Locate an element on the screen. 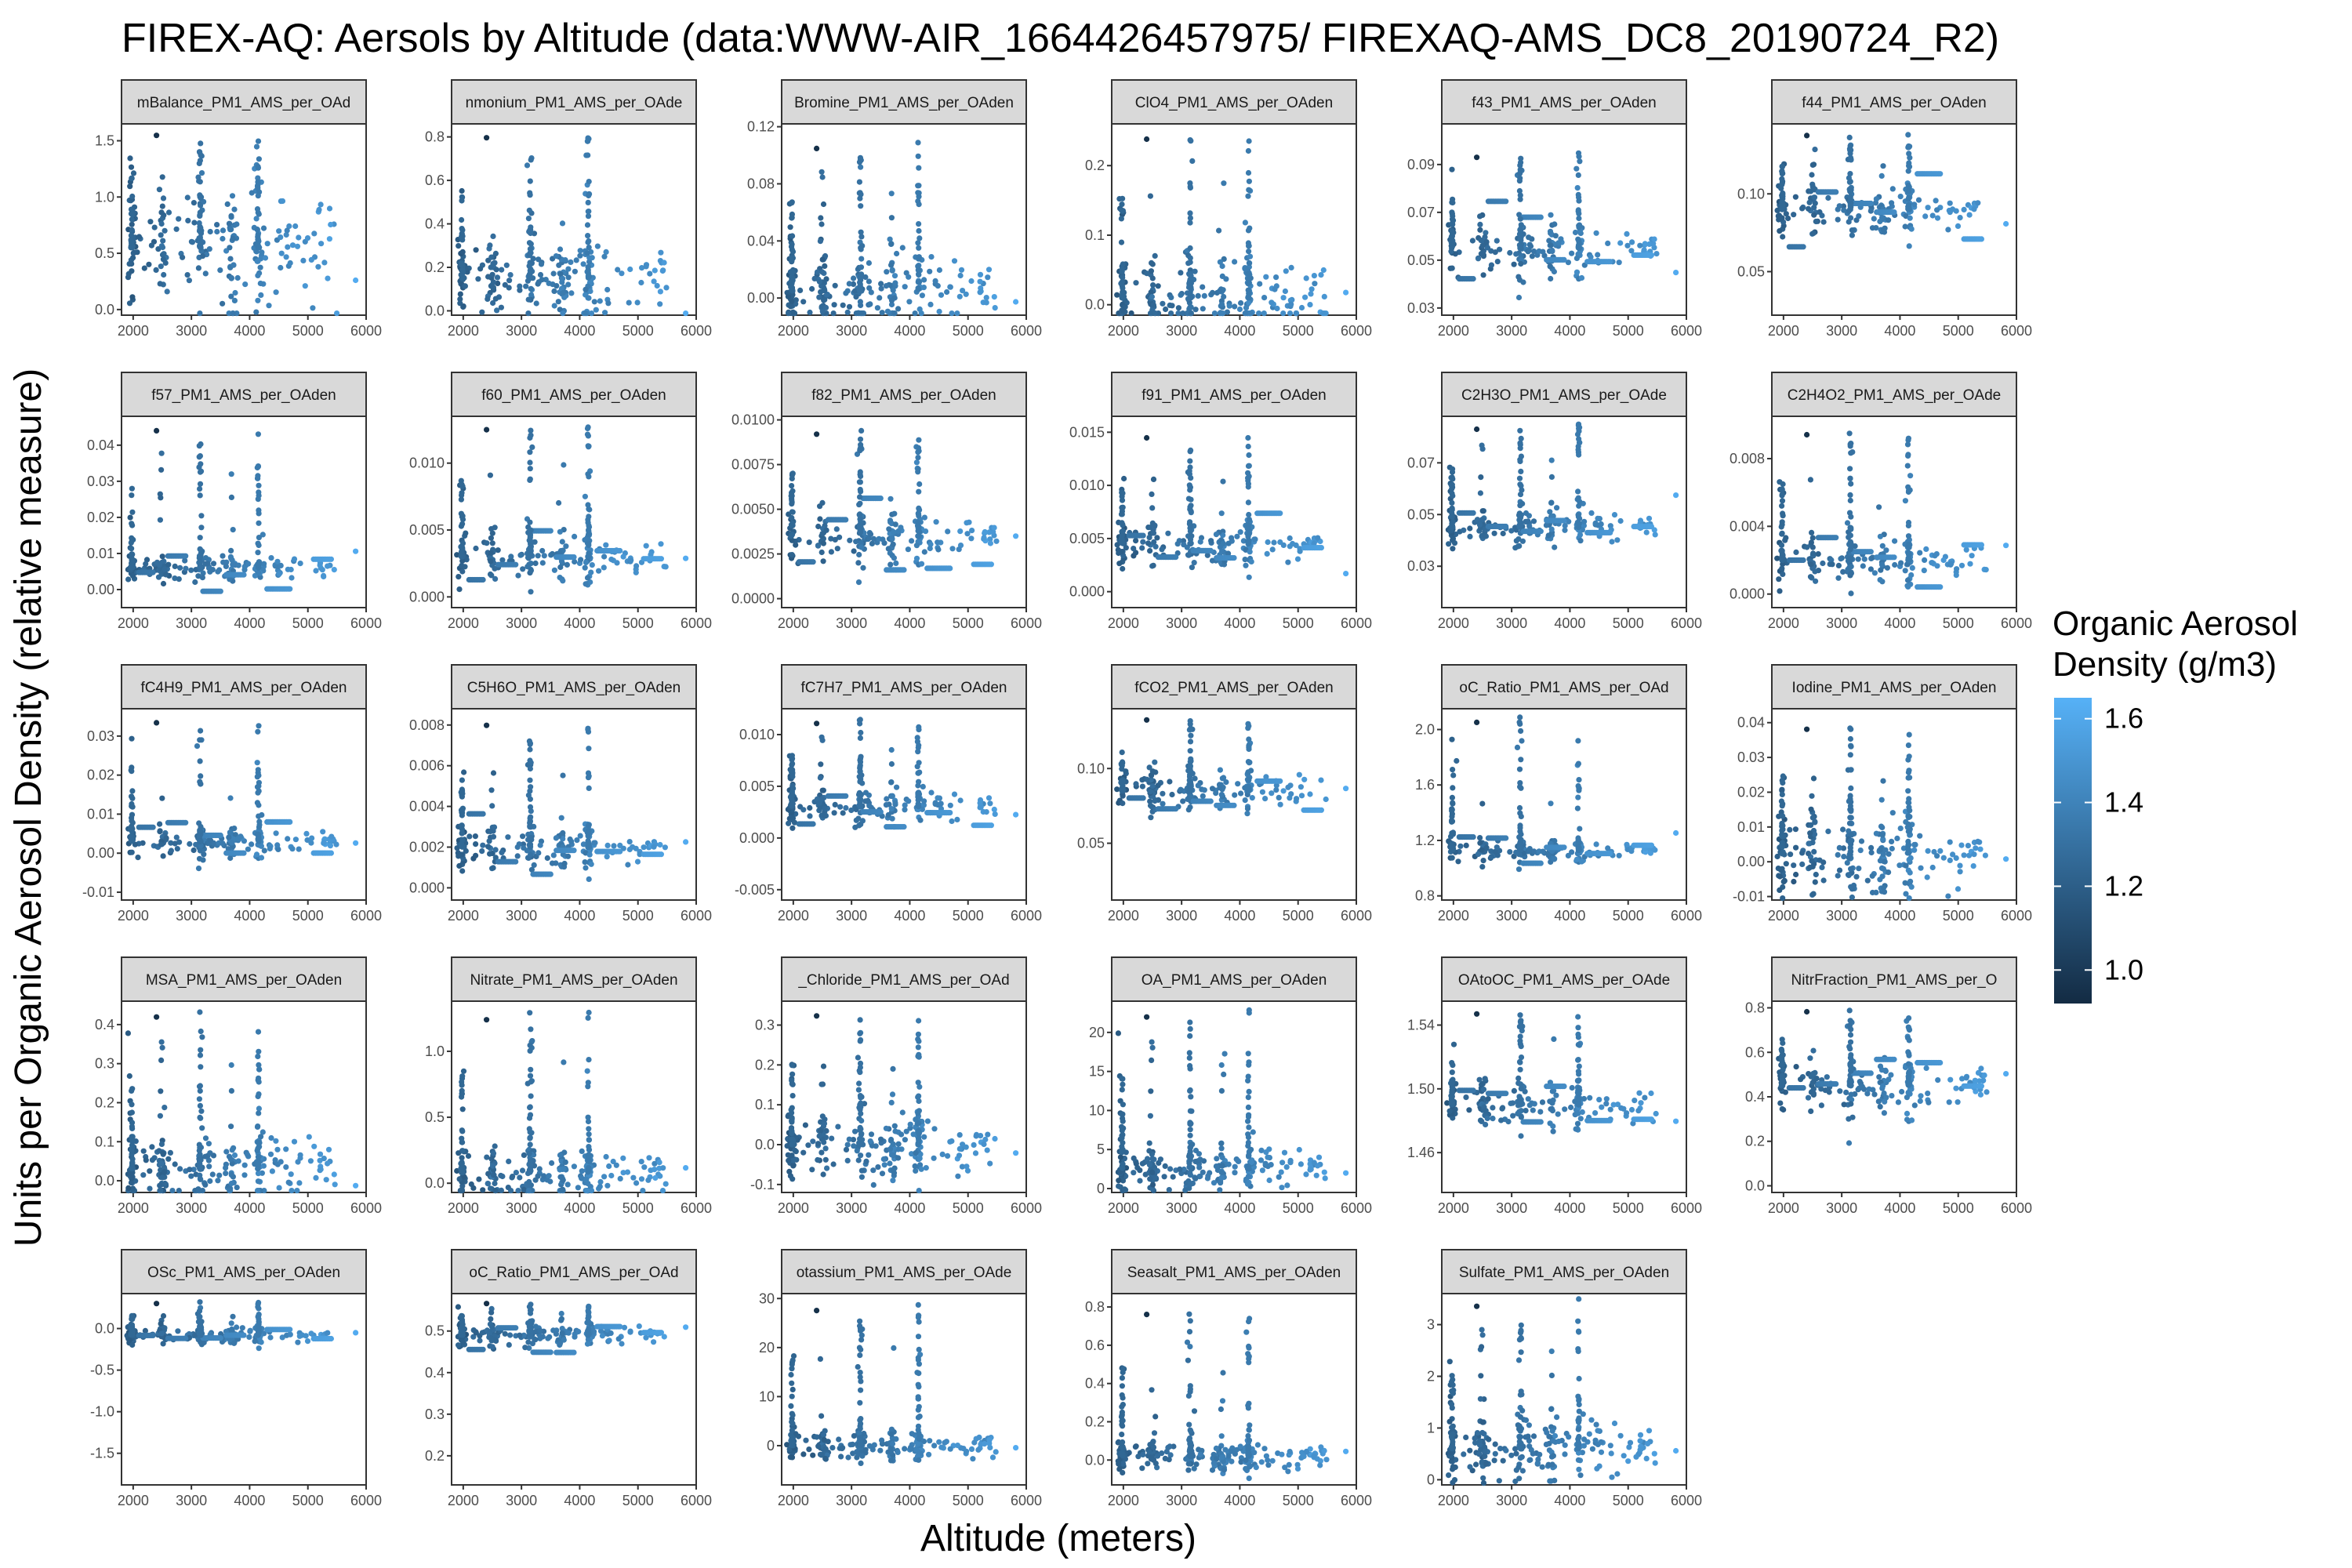 Image resolution: width=2352 pixels, height=1568 pixels. y-tick-label: 0.1 is located at coordinates (1095, 235).